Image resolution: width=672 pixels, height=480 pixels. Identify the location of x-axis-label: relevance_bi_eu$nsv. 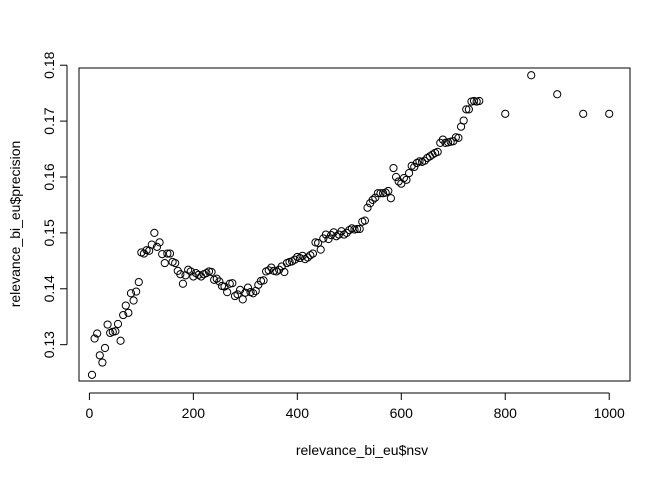
(362, 450).